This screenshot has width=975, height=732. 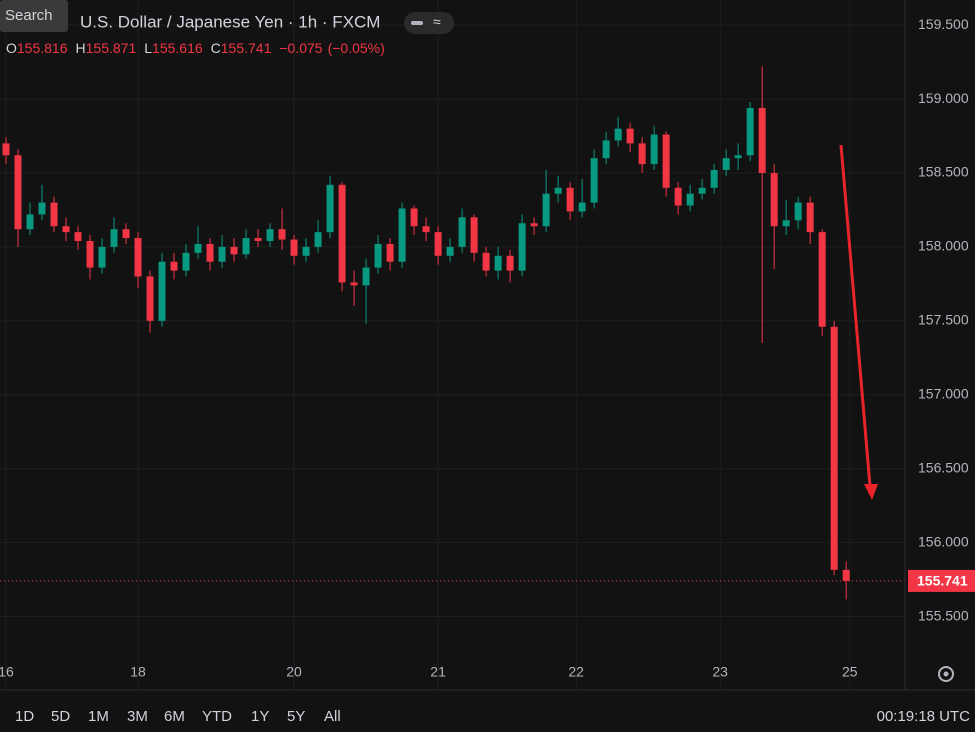 What do you see at coordinates (296, 716) in the screenshot?
I see `range-button: 5Y` at bounding box center [296, 716].